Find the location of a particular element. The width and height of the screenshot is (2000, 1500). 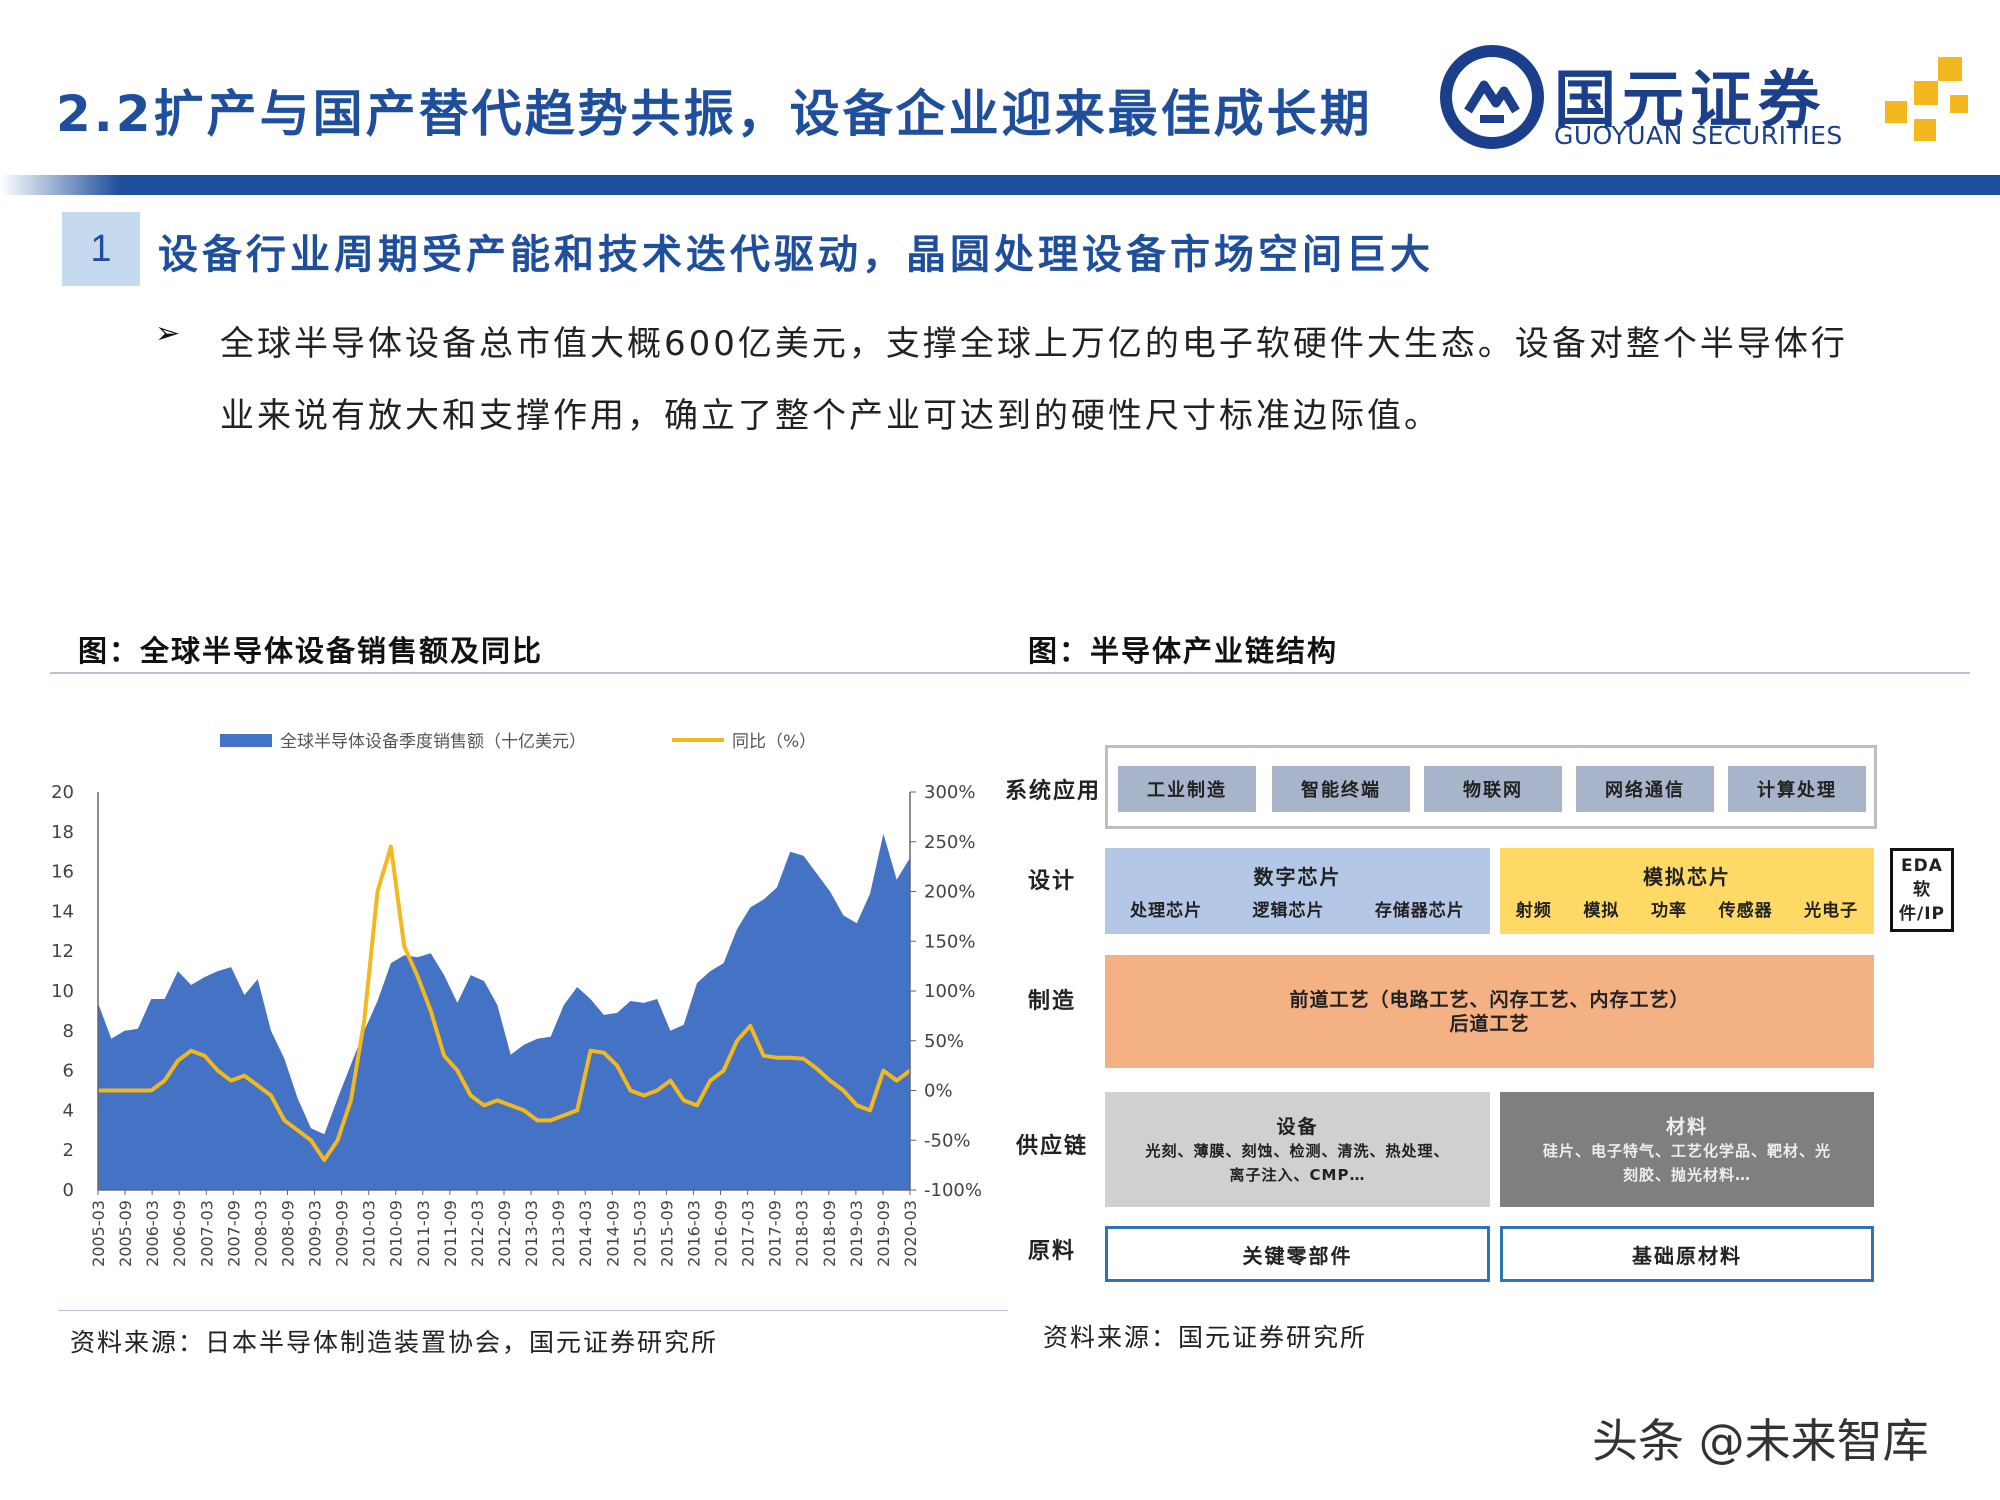

x-tick-label: 2015-03 is located at coordinates (639, 1233).